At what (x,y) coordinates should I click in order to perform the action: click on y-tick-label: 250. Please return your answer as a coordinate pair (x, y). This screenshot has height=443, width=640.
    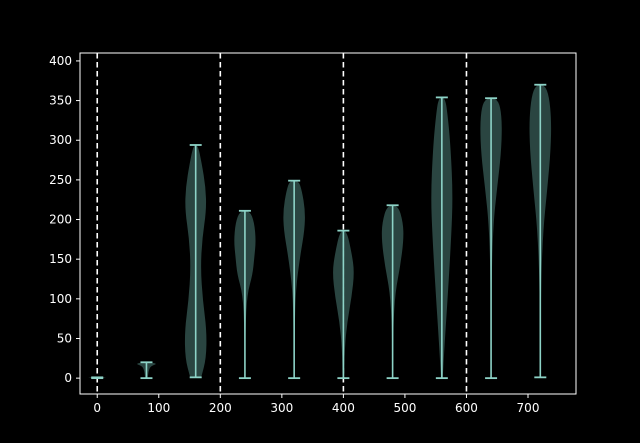
    Looking at the image, I should click on (60, 180).